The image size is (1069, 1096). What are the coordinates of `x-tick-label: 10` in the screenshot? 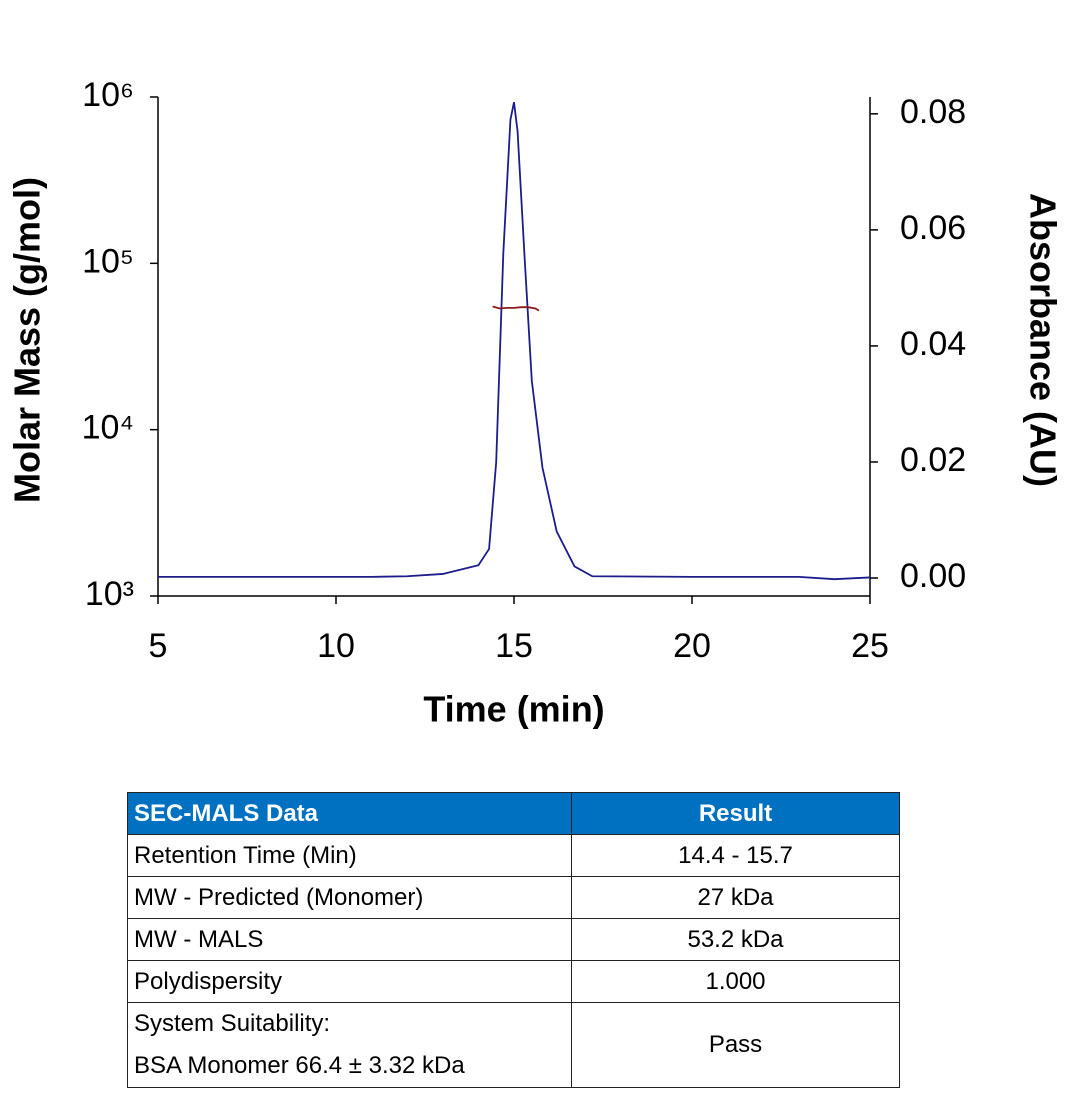 It's located at (336, 646).